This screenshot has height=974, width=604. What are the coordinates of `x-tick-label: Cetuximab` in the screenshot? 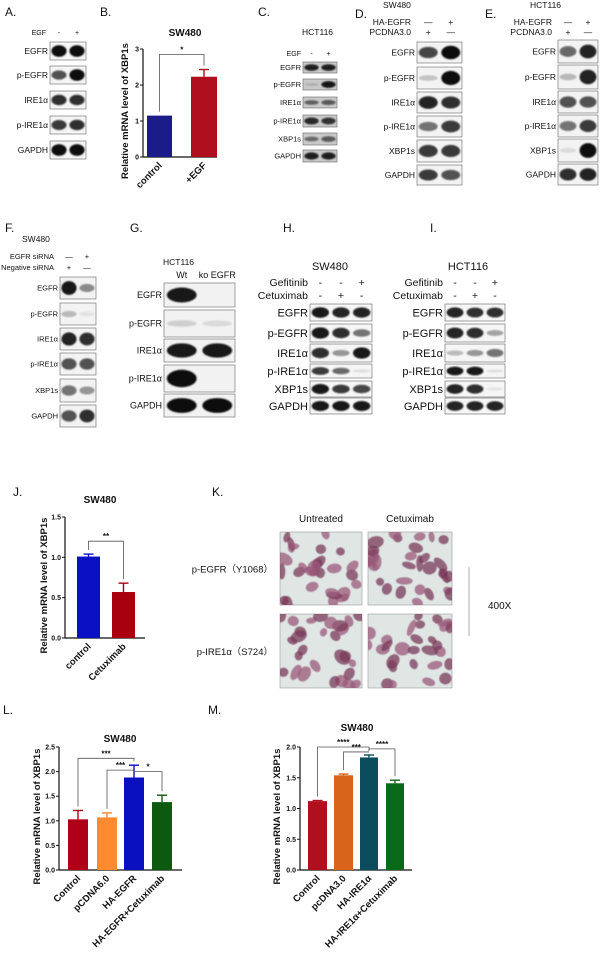 It's located at (107, 662).